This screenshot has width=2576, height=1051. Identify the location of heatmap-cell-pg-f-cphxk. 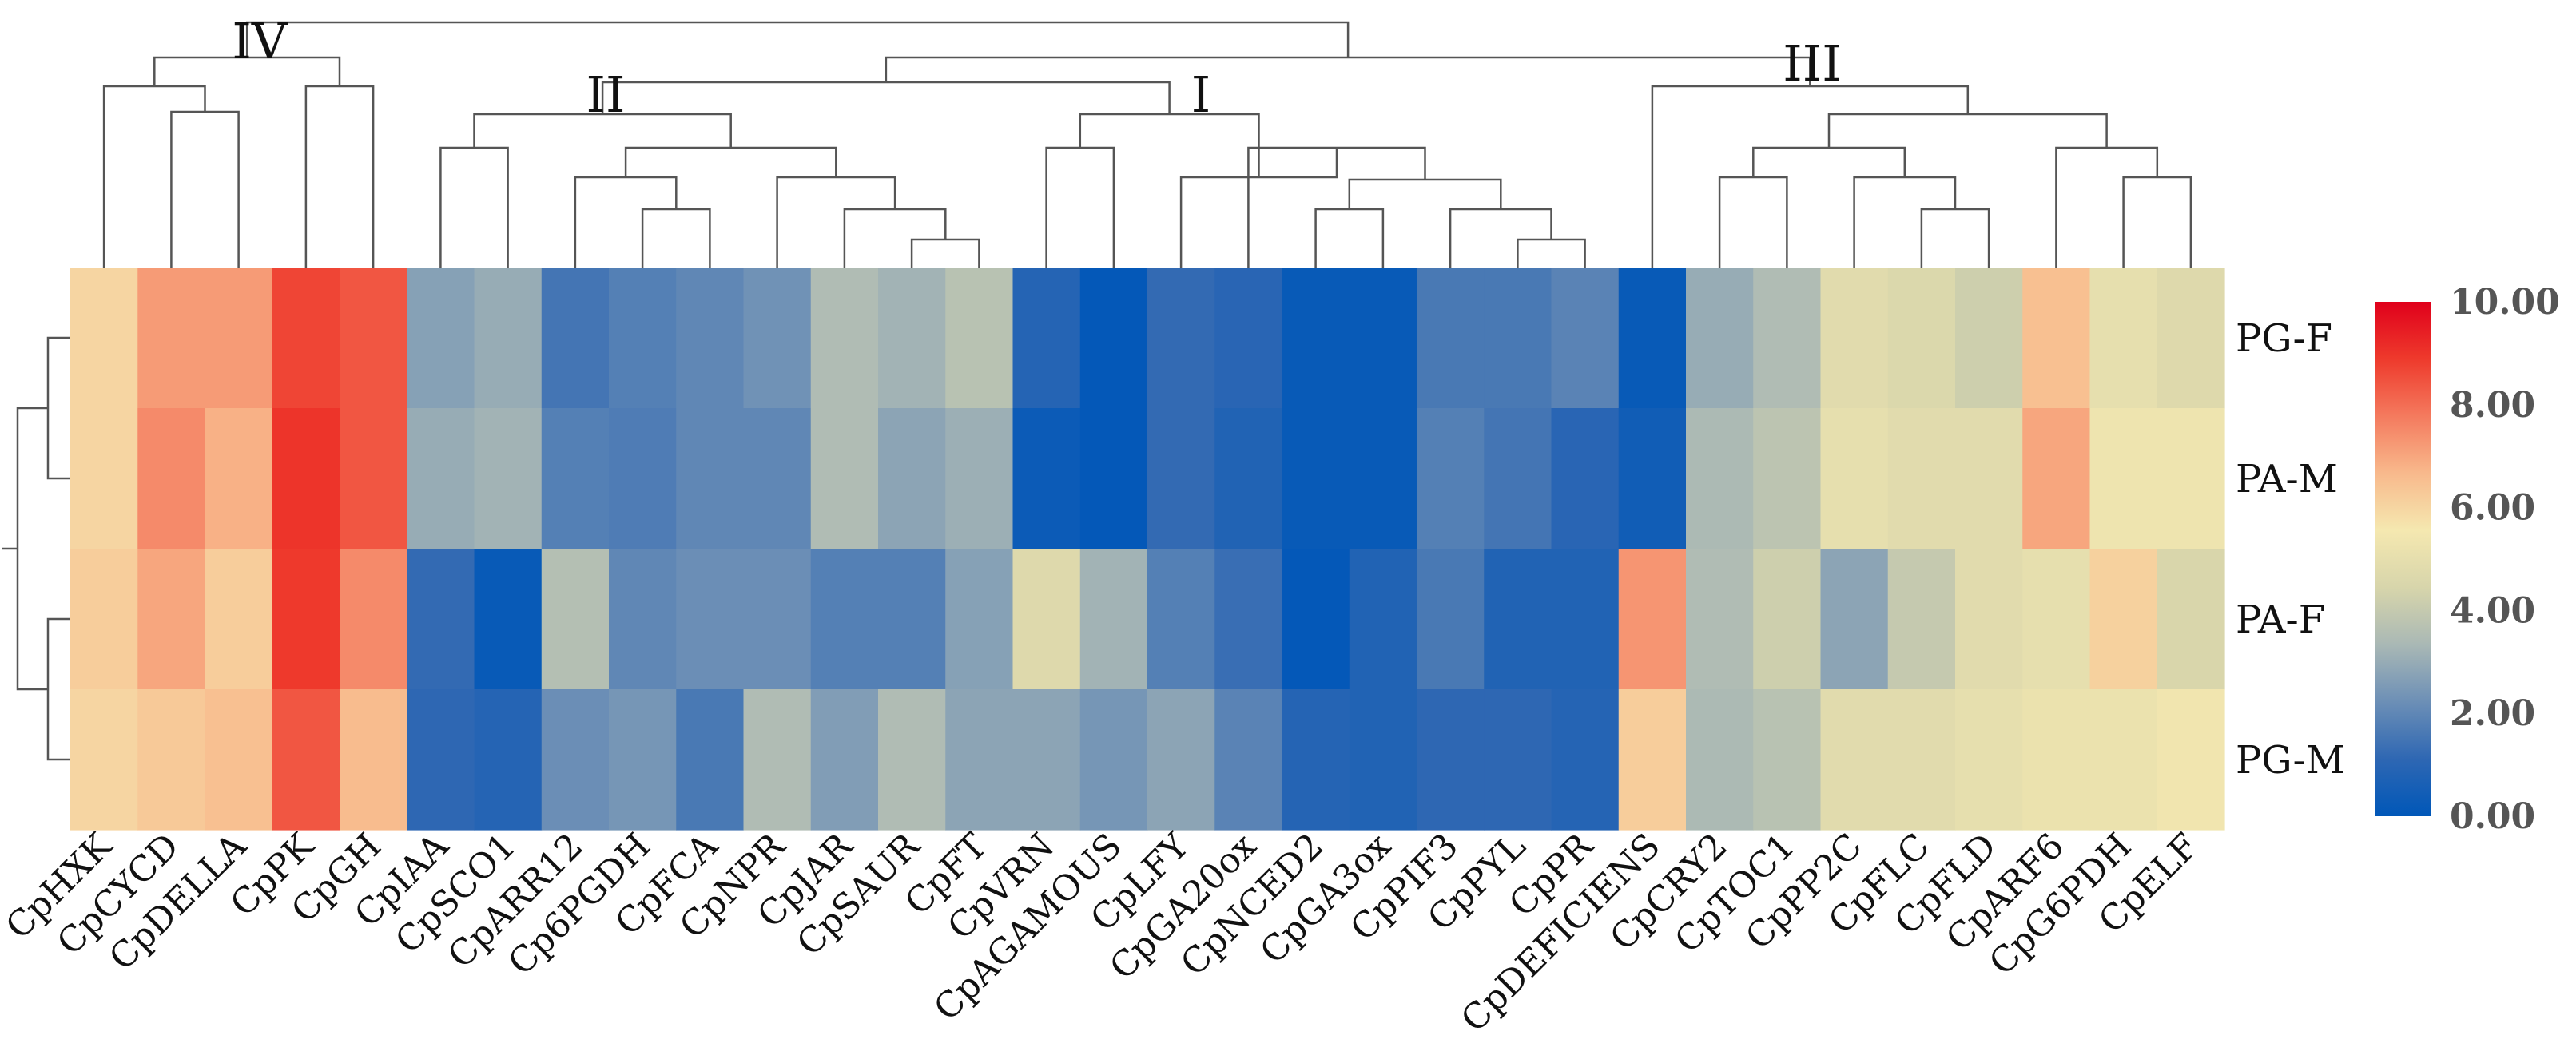
(104, 338).